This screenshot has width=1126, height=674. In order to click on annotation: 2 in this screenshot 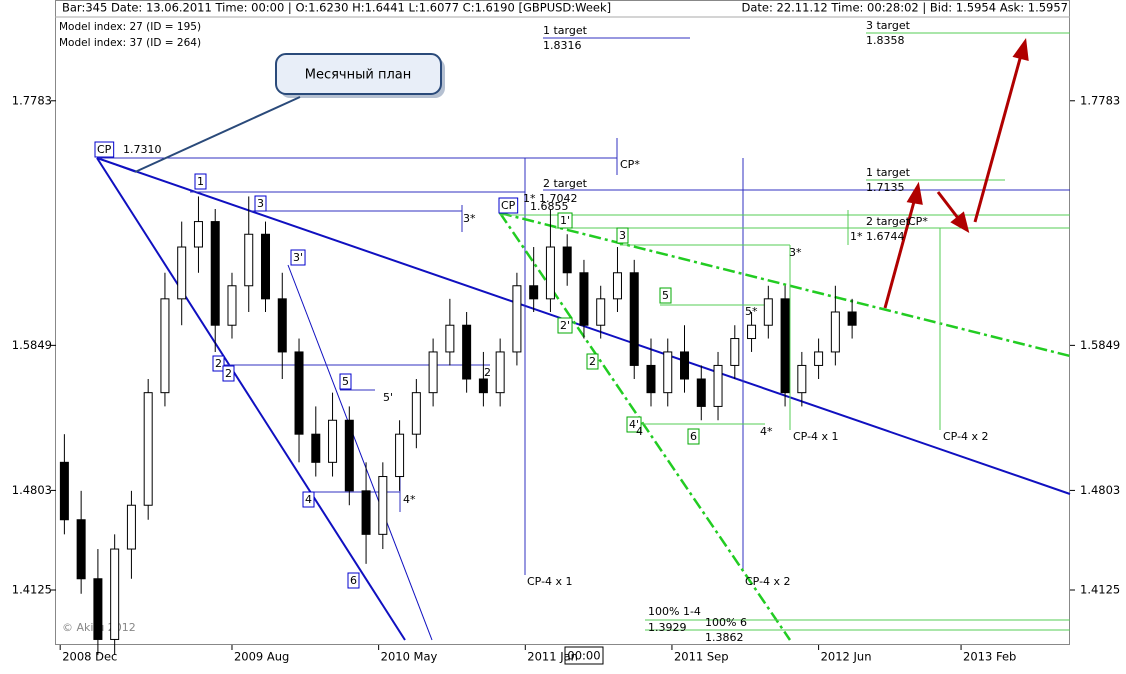, I will do `click(228, 373)`.